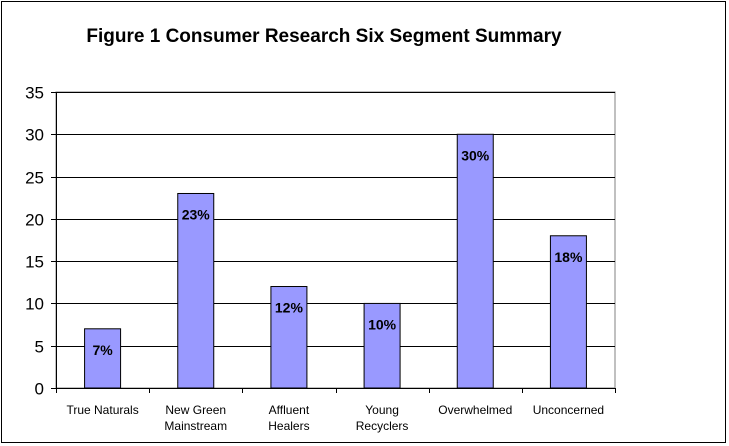 Image resolution: width=729 pixels, height=446 pixels. I want to click on category-label: True Naturals, so click(102, 410).